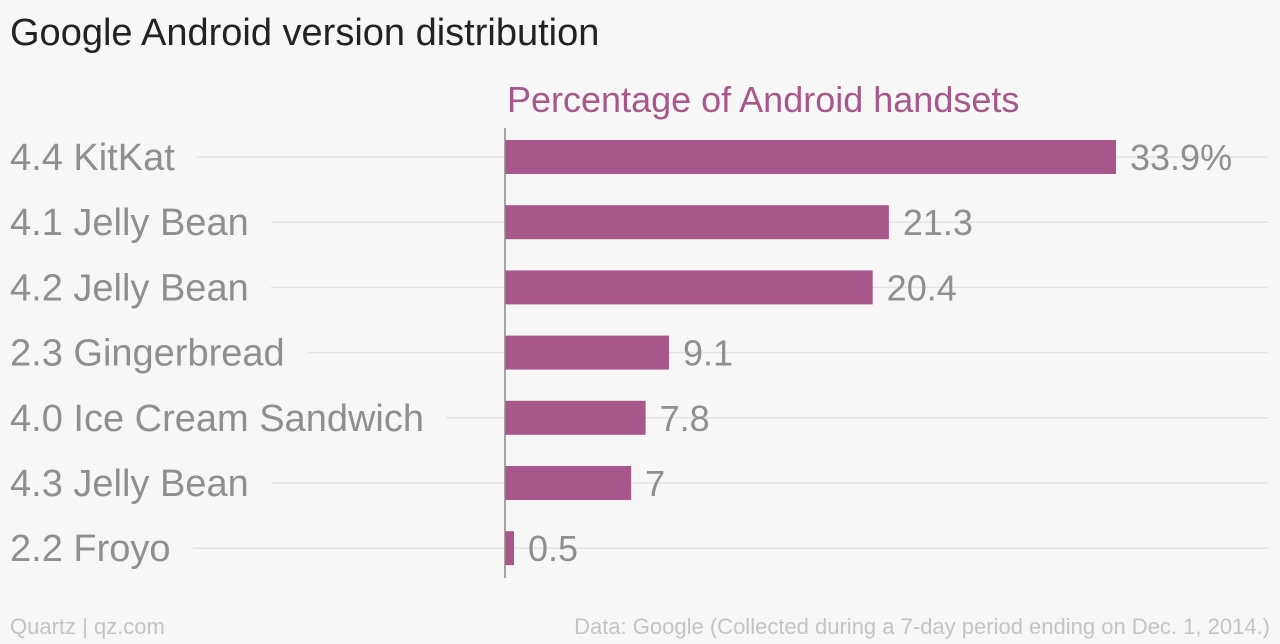 This screenshot has width=1280, height=644. Describe the element at coordinates (922, 287) in the screenshot. I see `value-label: 20.4` at that location.